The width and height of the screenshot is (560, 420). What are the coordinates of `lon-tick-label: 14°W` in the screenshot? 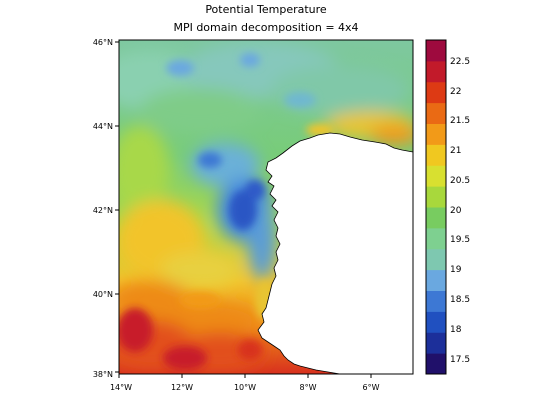 It's located at (121, 387).